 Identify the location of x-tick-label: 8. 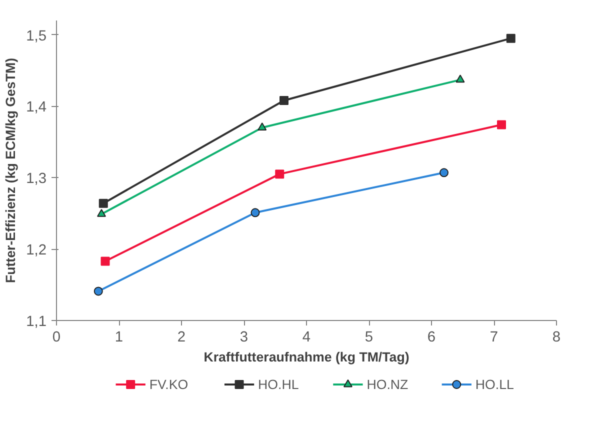
(556, 338).